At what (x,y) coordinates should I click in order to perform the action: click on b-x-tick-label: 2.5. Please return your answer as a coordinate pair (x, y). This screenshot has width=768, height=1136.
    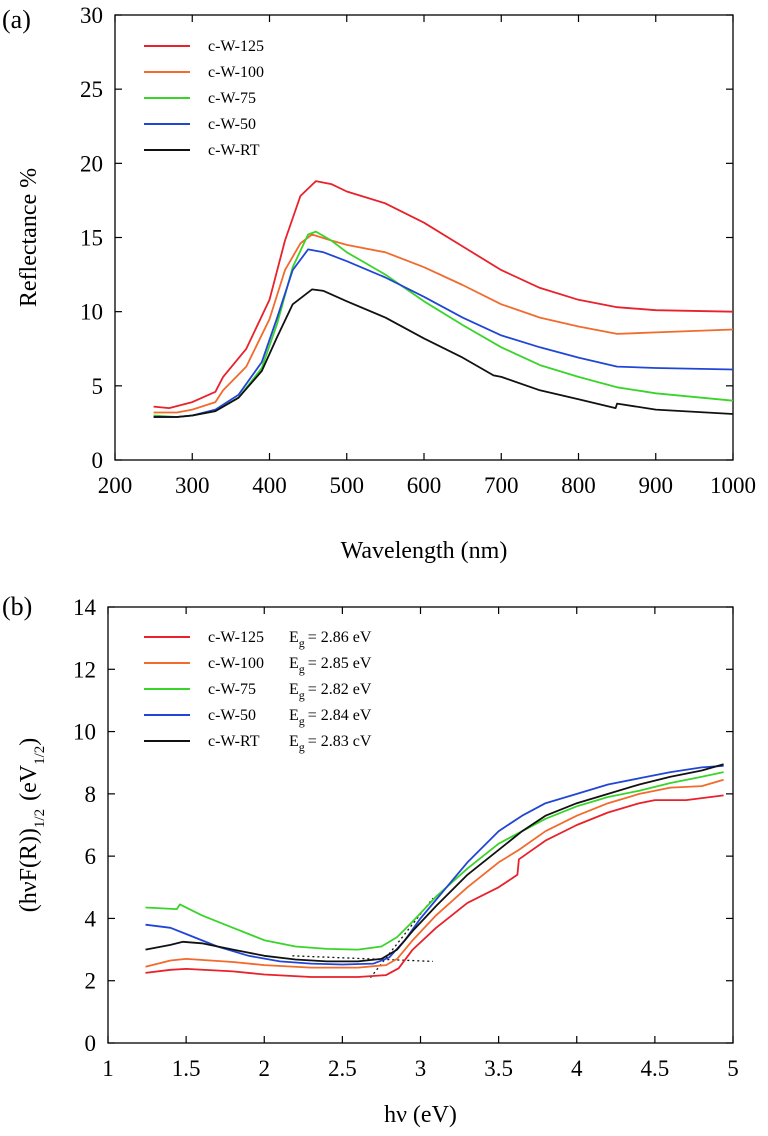
    Looking at the image, I should click on (342, 1068).